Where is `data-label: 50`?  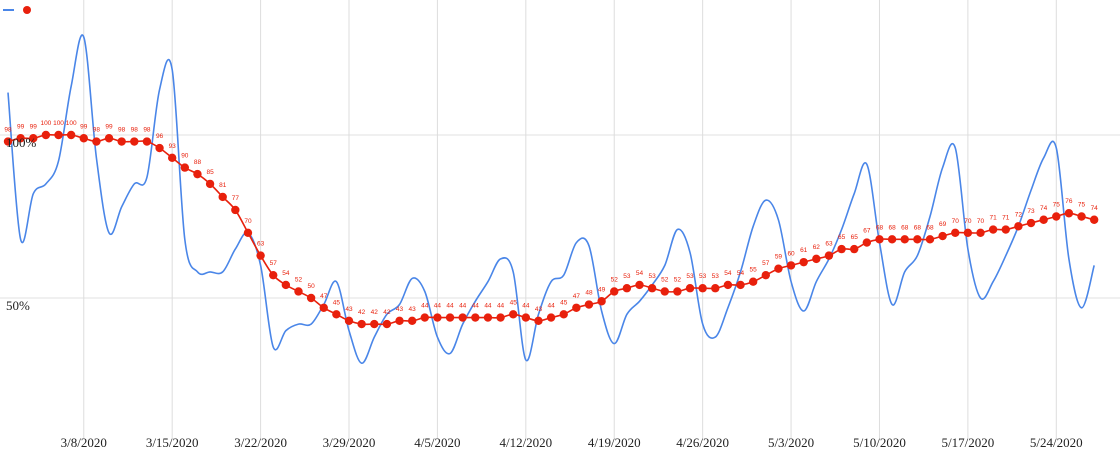 data-label: 50 is located at coordinates (312, 286).